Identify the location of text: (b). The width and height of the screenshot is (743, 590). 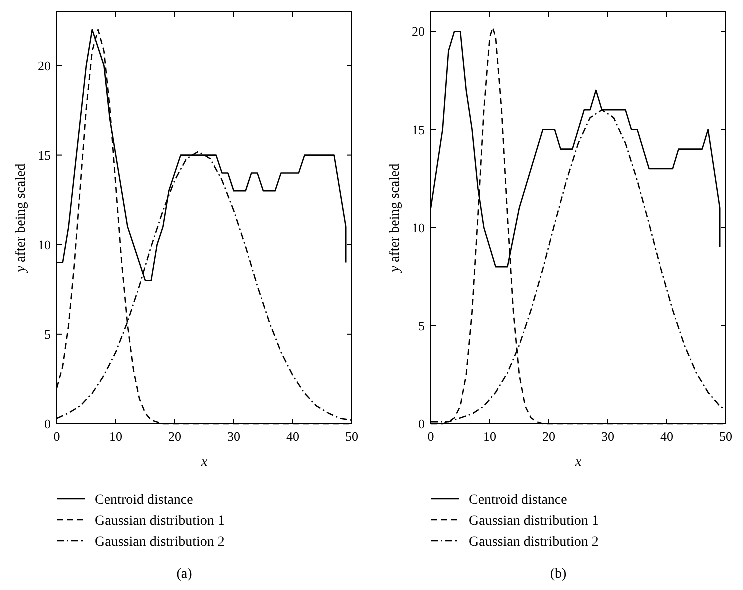
(558, 574).